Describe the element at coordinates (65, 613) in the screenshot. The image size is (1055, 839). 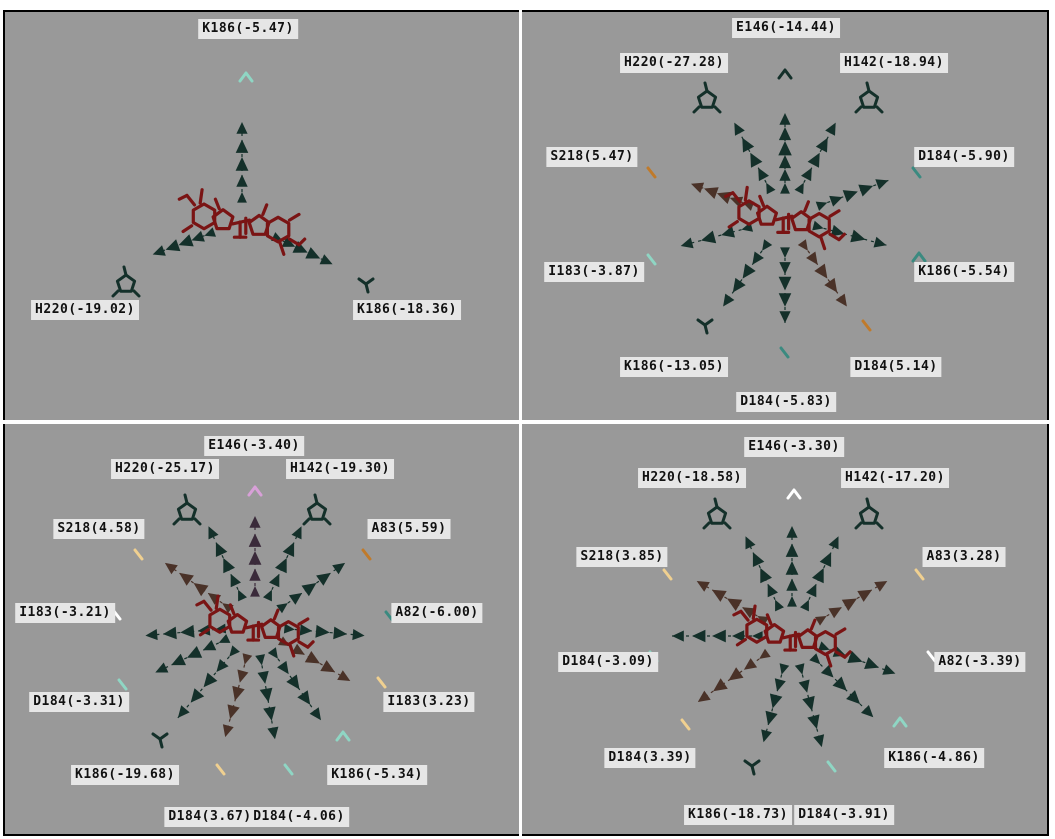
I see `residue-label: I183(-3.21)` at that location.